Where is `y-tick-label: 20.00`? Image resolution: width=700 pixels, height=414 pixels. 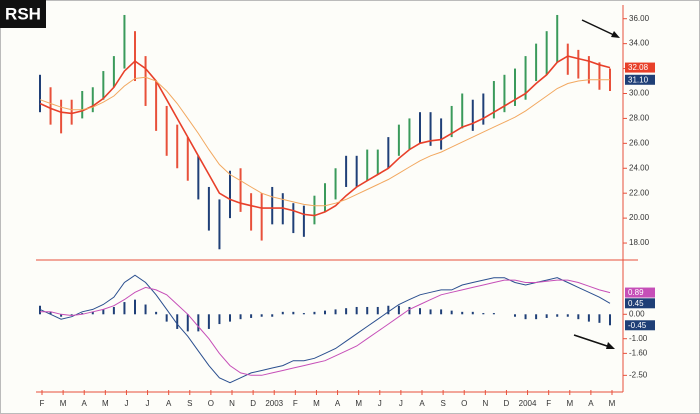 y-tick-label: 20.00 is located at coordinates (639, 217).